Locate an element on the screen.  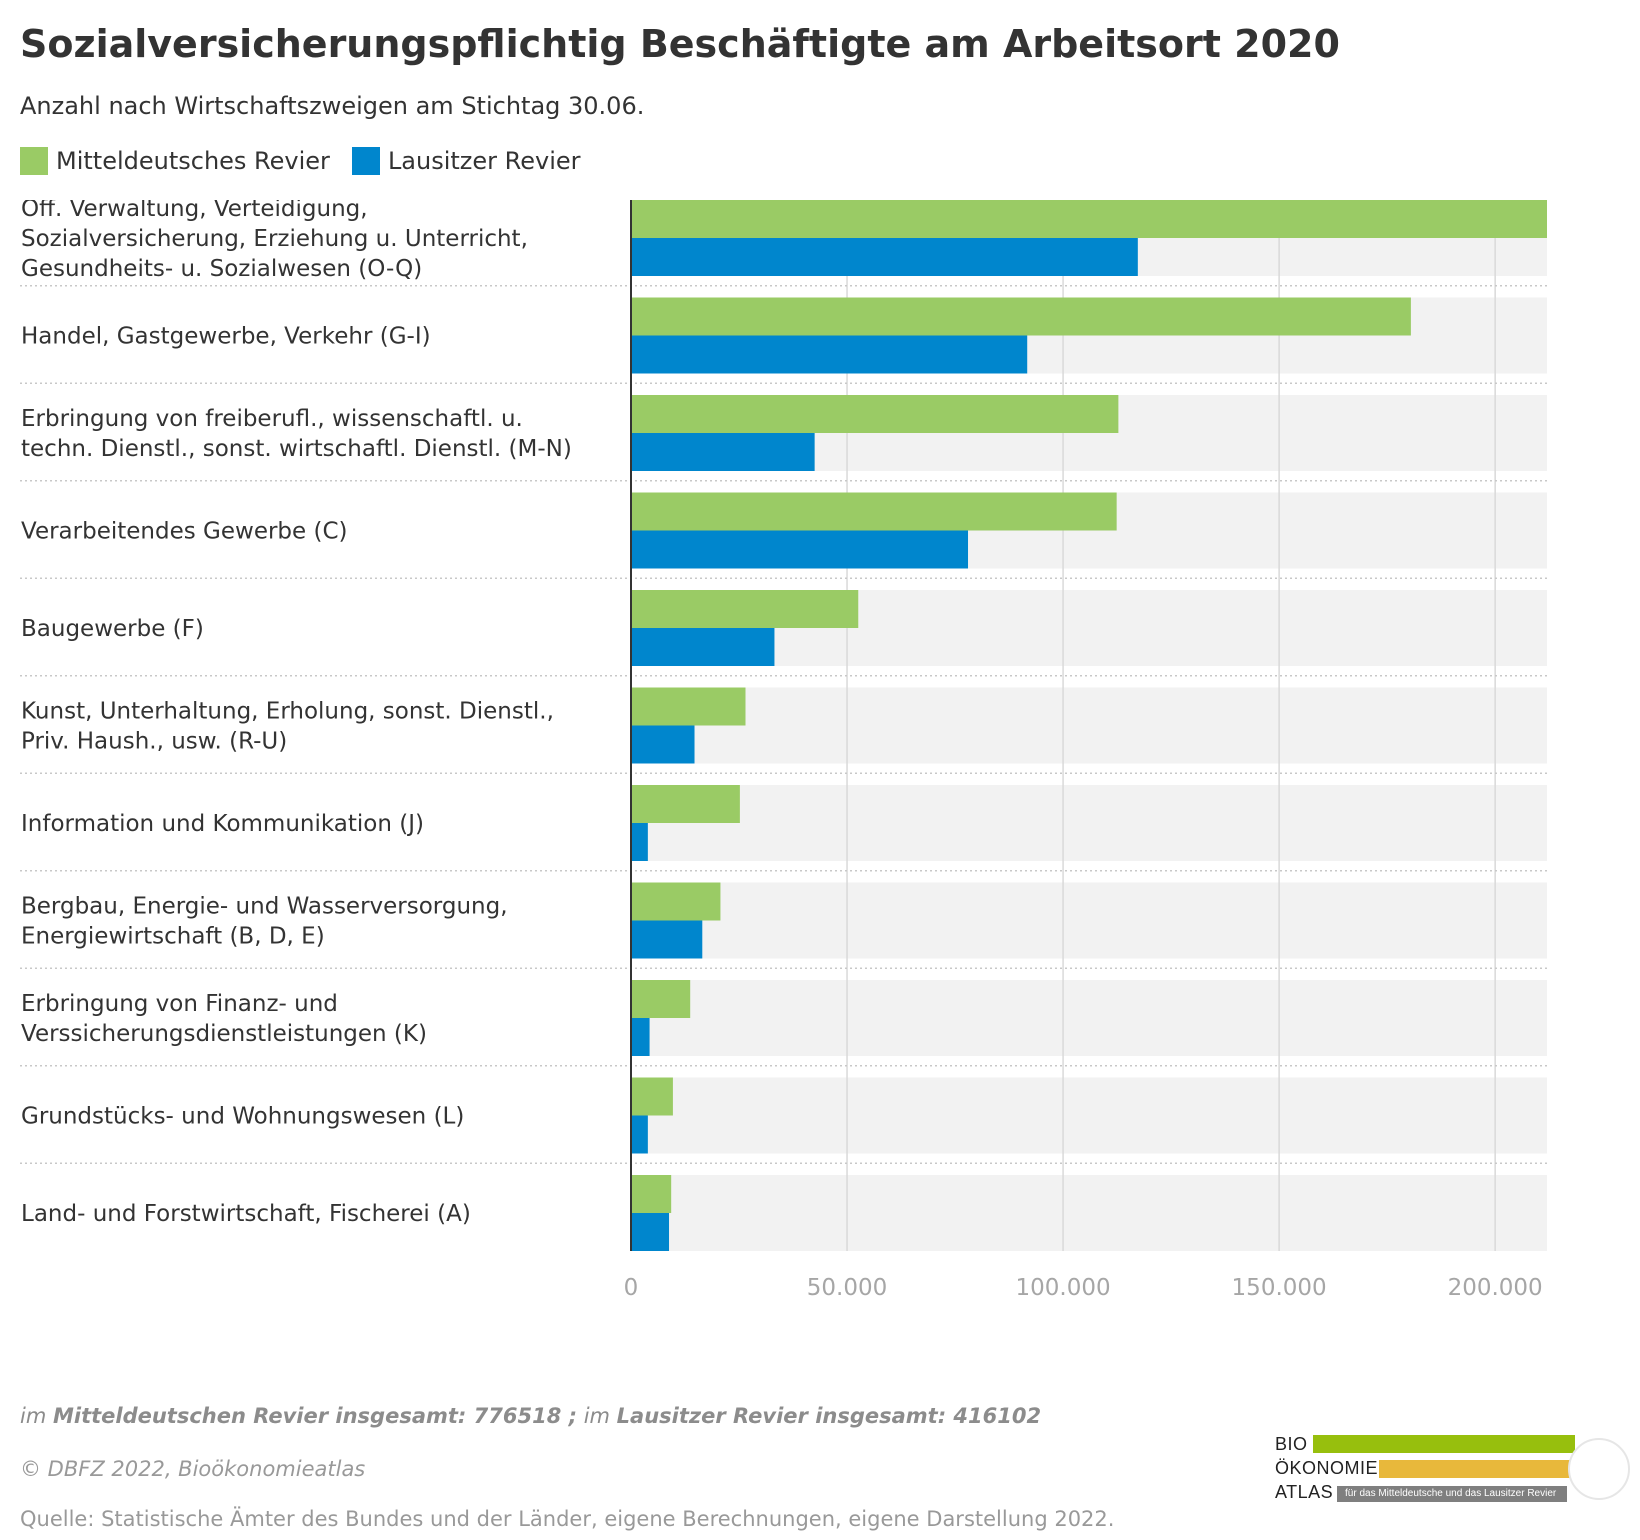
x-tick-label: 100.000 is located at coordinates (1063, 1288).